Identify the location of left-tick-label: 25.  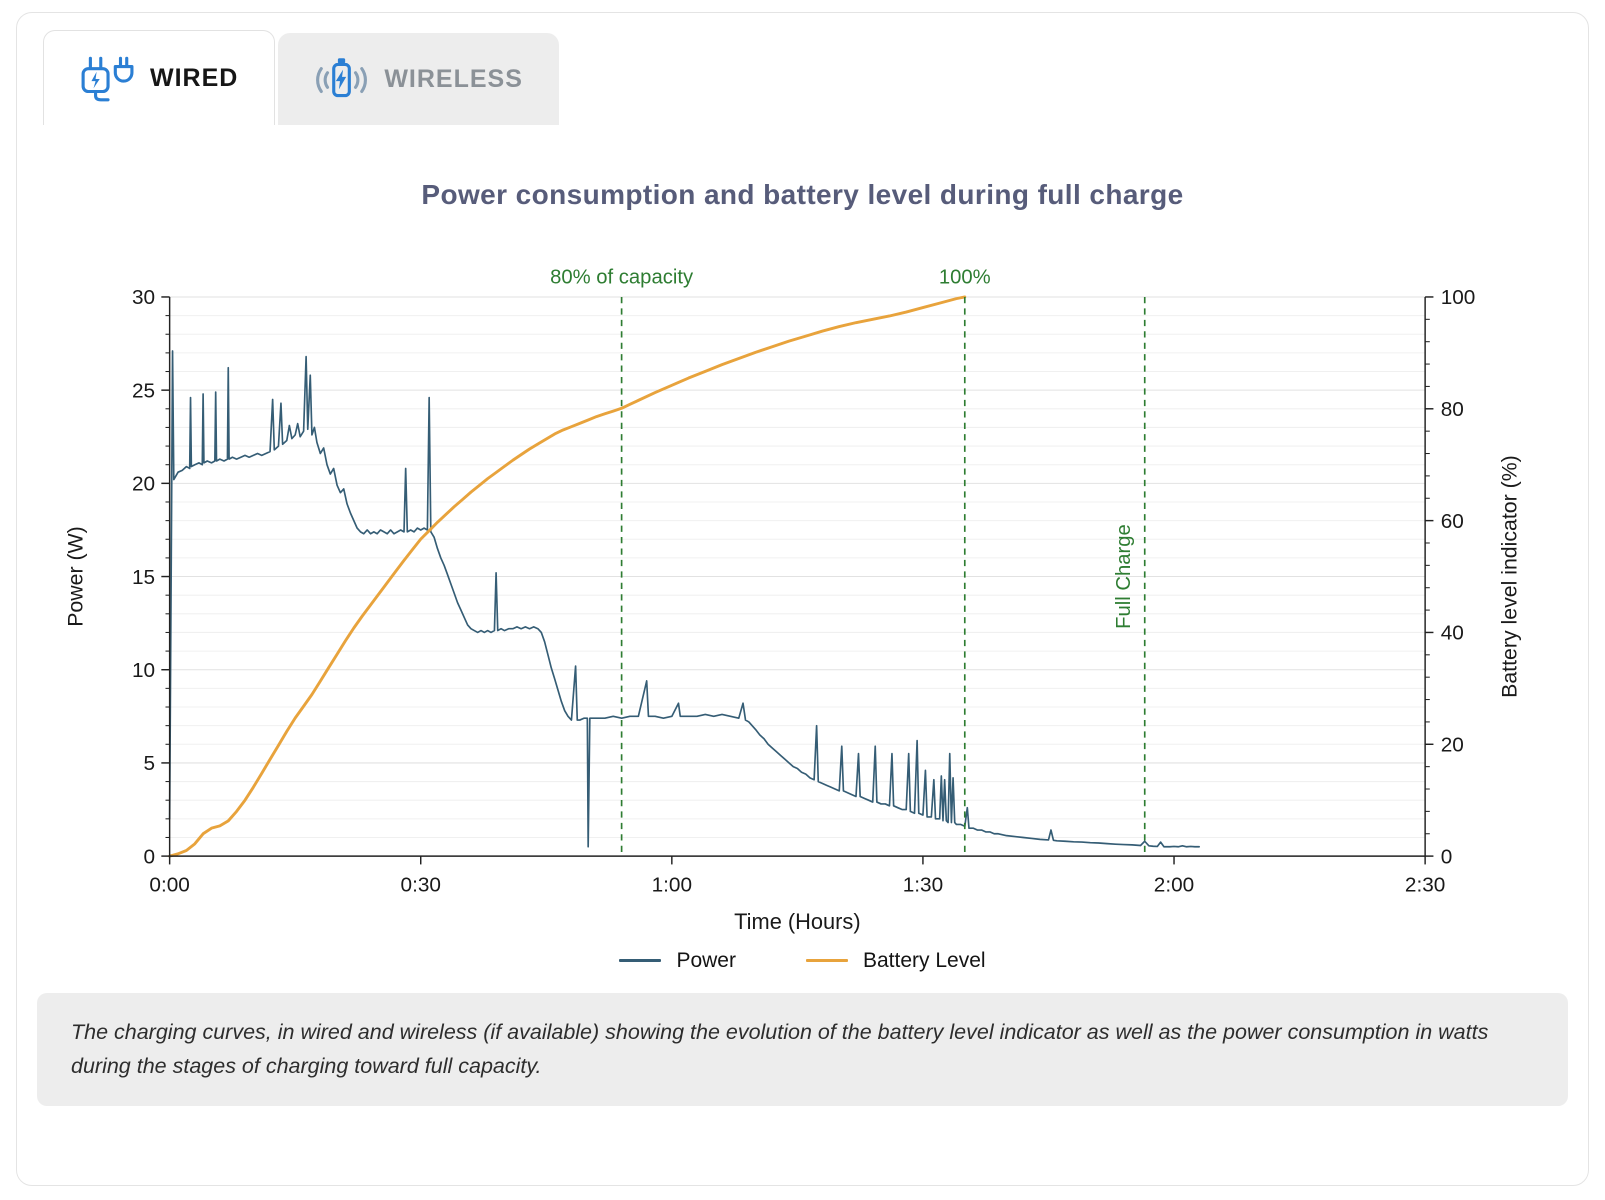
(143, 390).